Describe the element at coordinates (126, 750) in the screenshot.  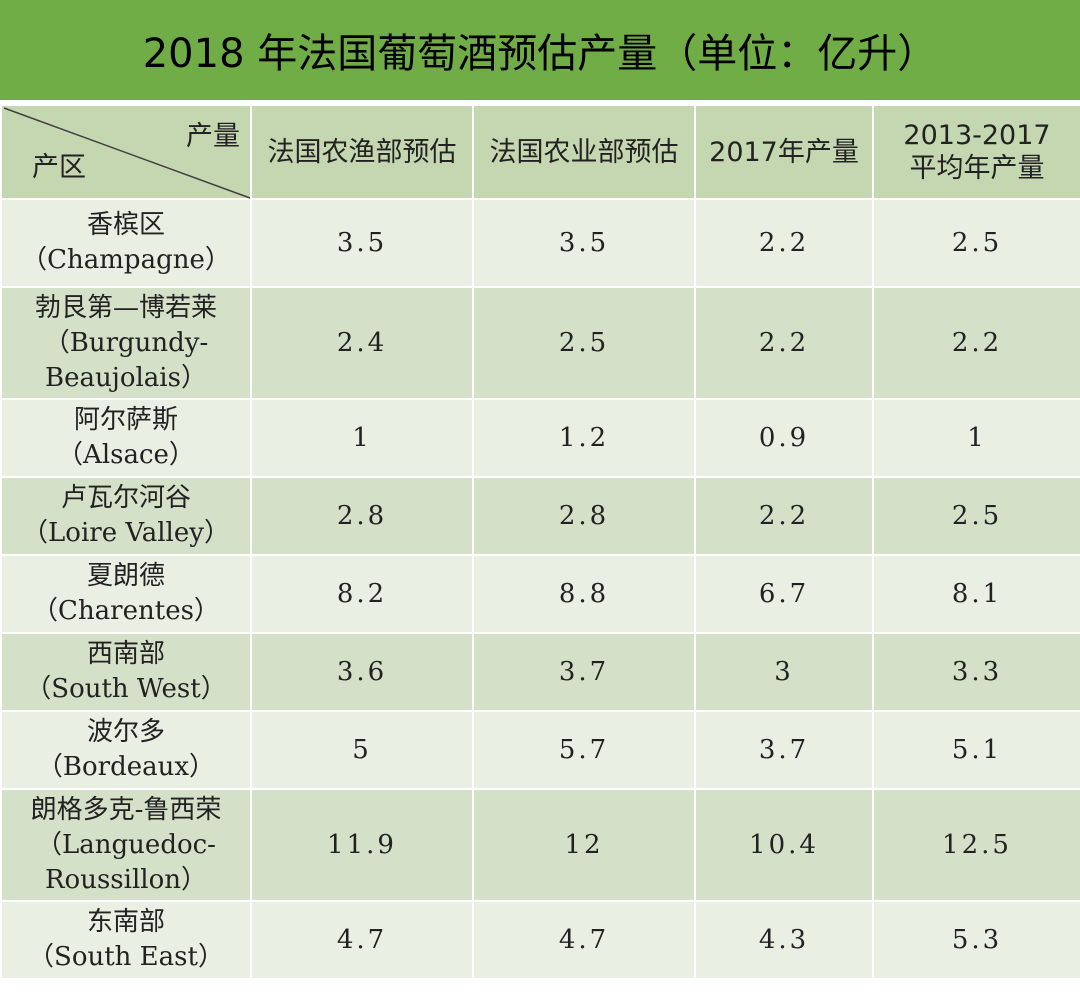
I see `region-cell: 波尔多 （Bordeaux）` at that location.